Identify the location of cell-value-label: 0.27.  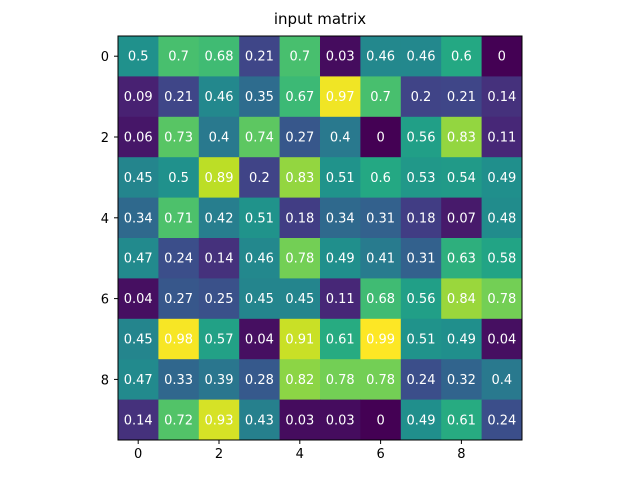
(178, 299).